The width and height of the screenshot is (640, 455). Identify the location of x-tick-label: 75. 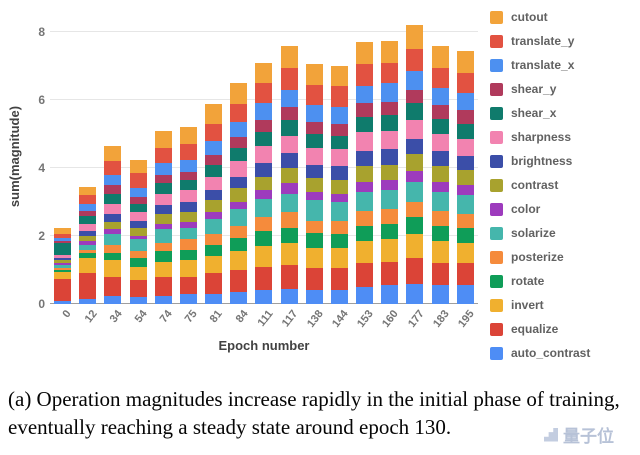
(191, 317).